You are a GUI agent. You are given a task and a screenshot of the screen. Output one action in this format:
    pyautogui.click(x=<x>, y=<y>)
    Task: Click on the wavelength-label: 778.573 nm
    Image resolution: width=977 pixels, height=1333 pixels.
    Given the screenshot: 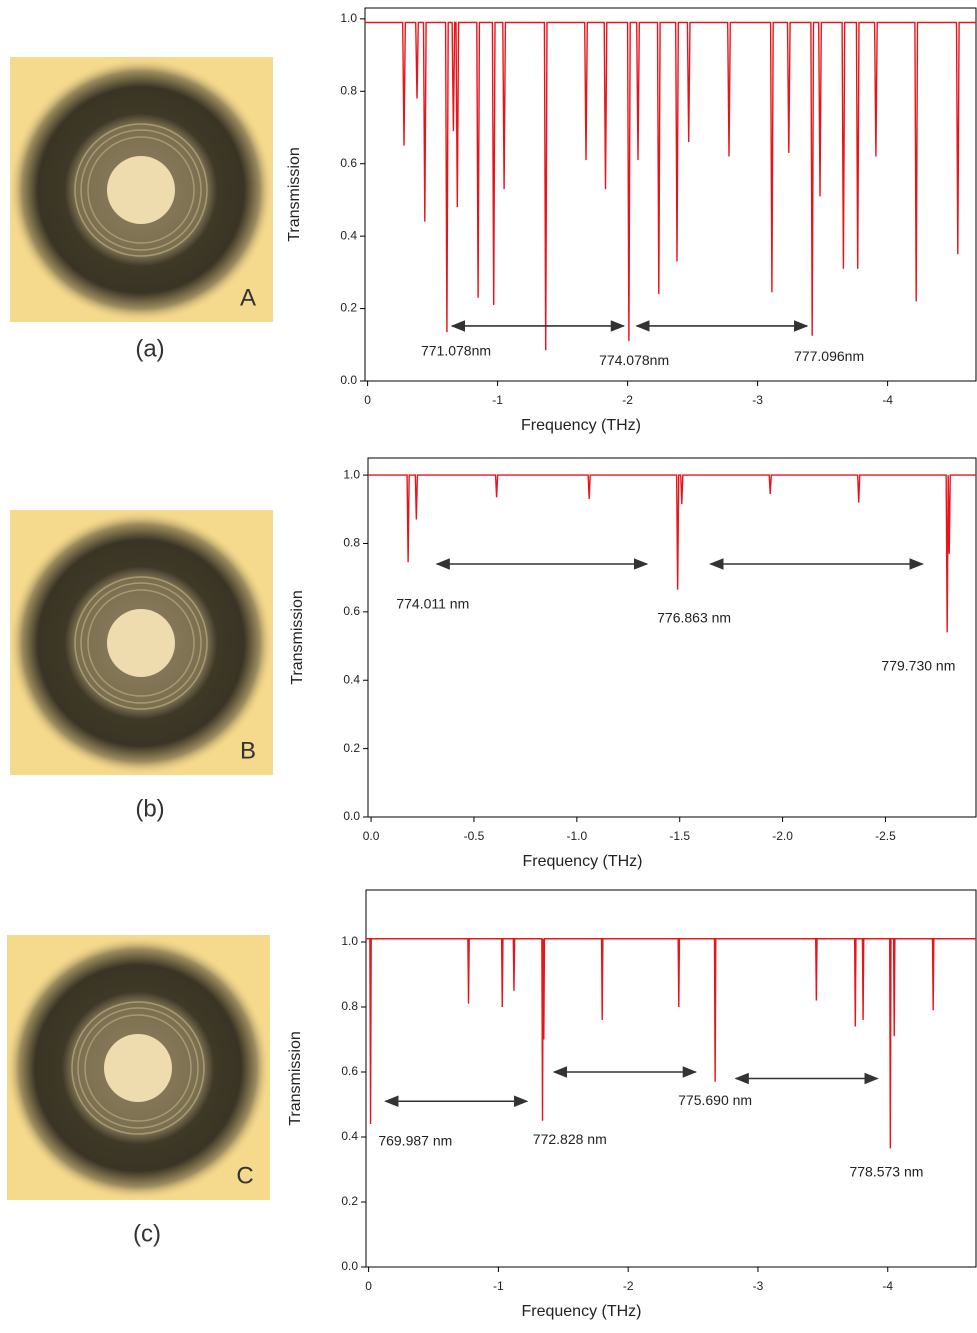 What is the action you would take?
    pyautogui.click(x=886, y=1171)
    